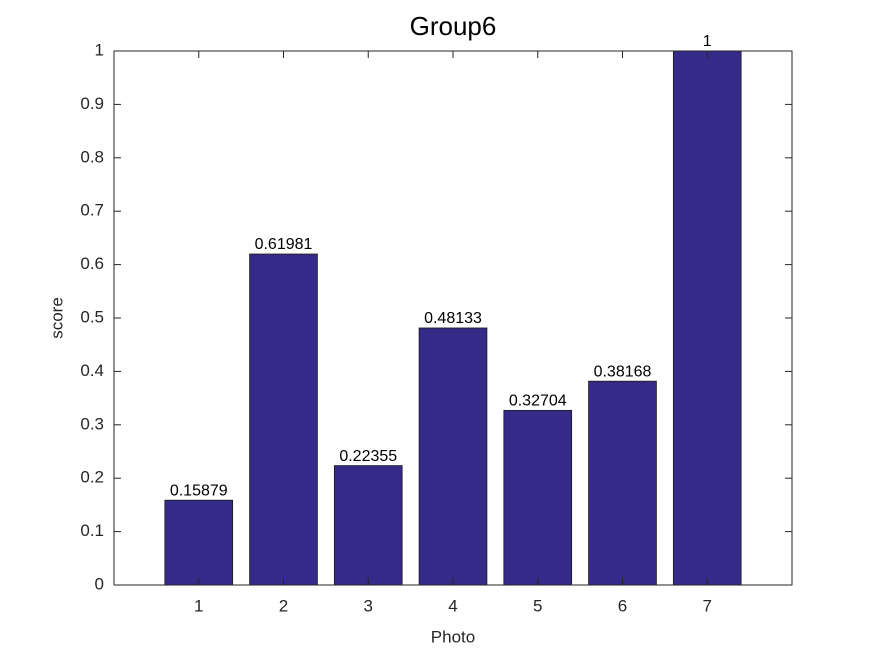  What do you see at coordinates (92, 530) in the screenshot?
I see `y-tick-label: 0.1` at bounding box center [92, 530].